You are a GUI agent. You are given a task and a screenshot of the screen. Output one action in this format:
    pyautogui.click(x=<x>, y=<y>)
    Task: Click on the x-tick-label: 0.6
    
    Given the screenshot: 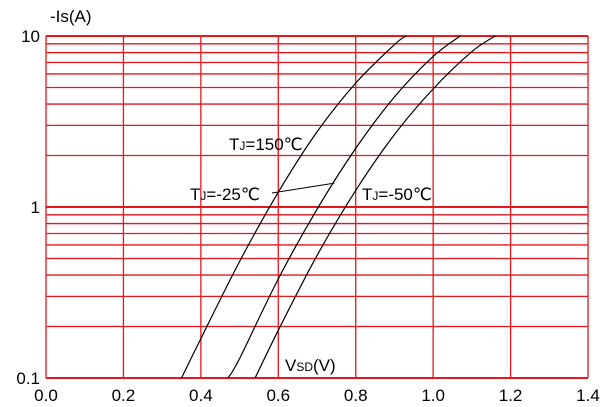 What is the action you would take?
    pyautogui.click(x=278, y=395)
    